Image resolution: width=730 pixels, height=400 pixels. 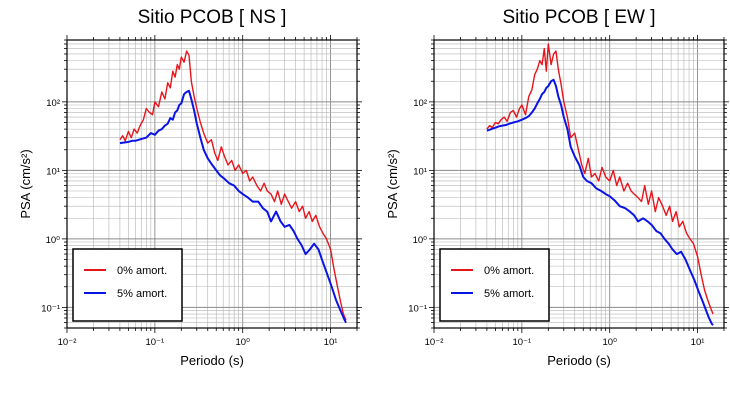 What do you see at coordinates (578, 17) in the screenshot?
I see `chart-title: Sitio PCOB [ EW ]` at bounding box center [578, 17].